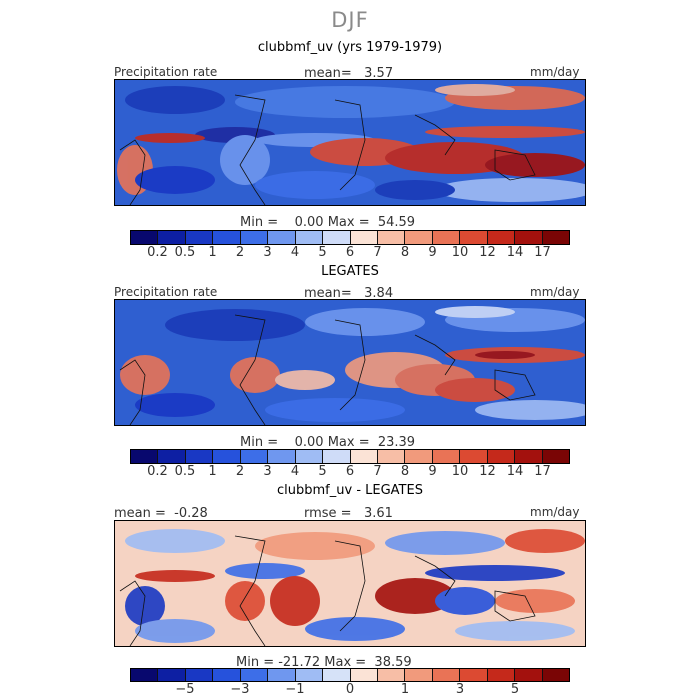  Describe the element at coordinates (350, 20) in the screenshot. I see `season-title: DJF` at that location.